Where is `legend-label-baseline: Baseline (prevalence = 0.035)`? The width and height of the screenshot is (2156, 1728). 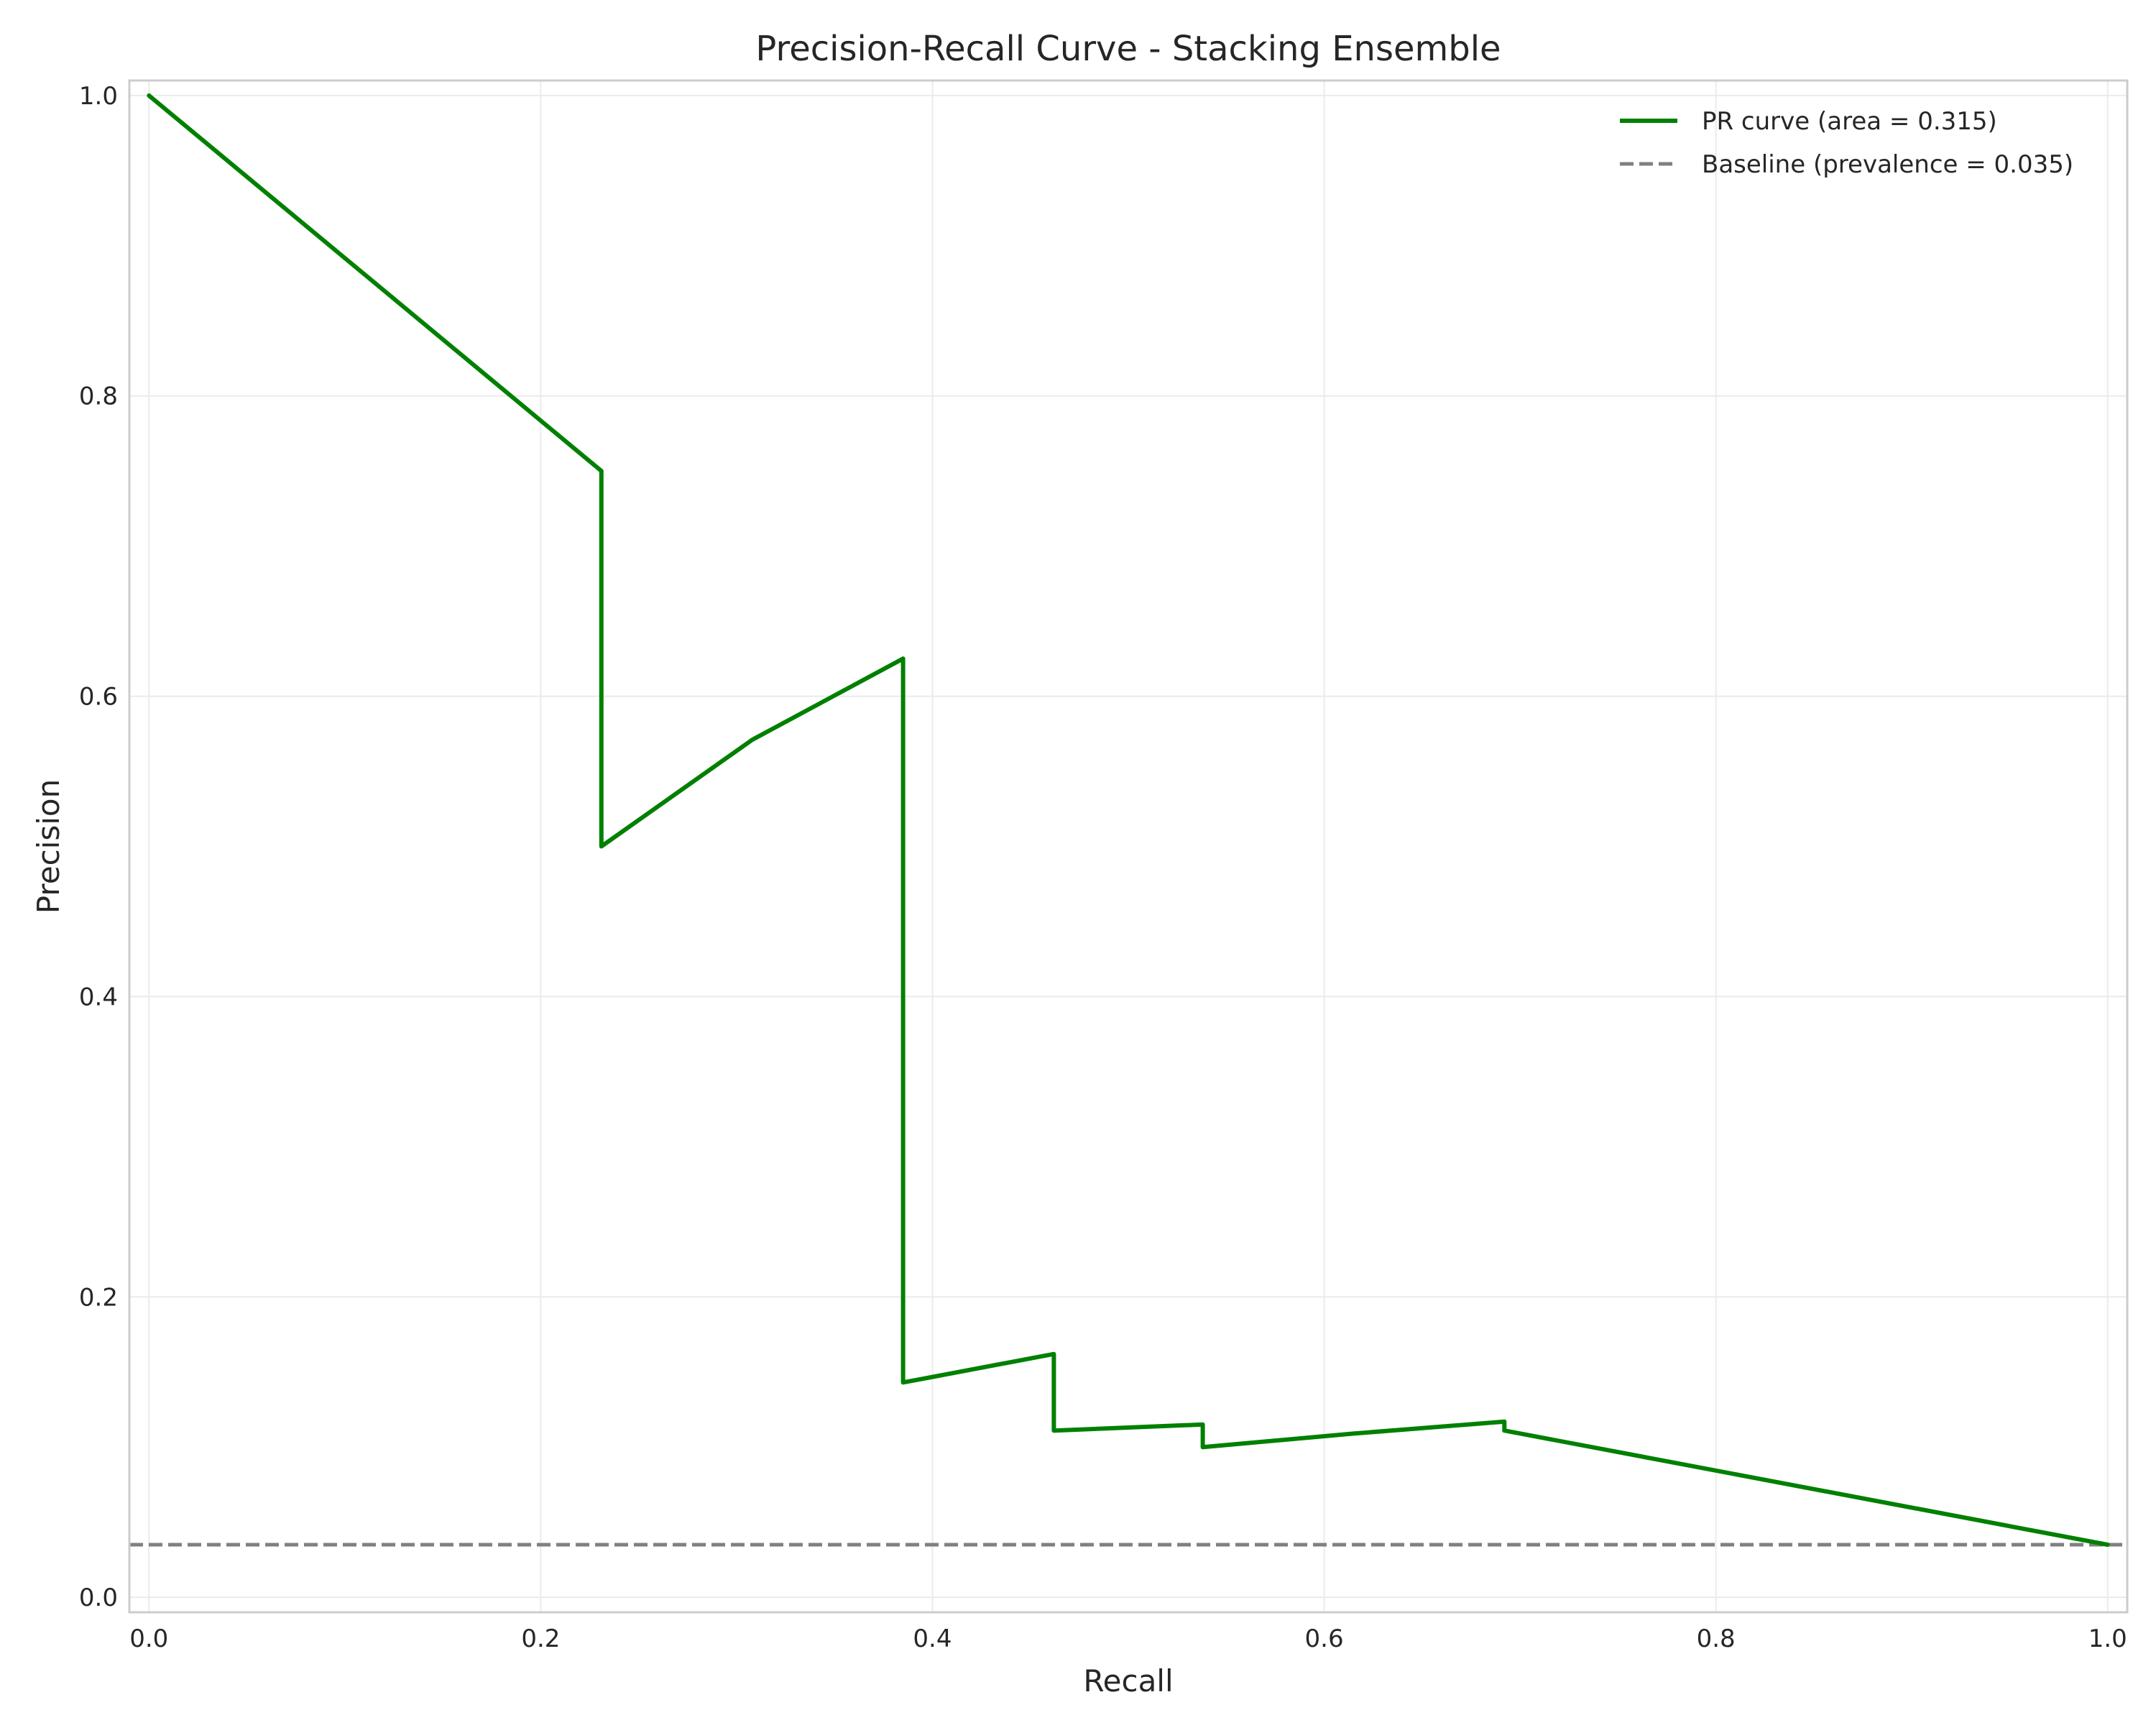 legend-label-baseline: Baseline (prevalence = 0.035) is located at coordinates (1887, 164).